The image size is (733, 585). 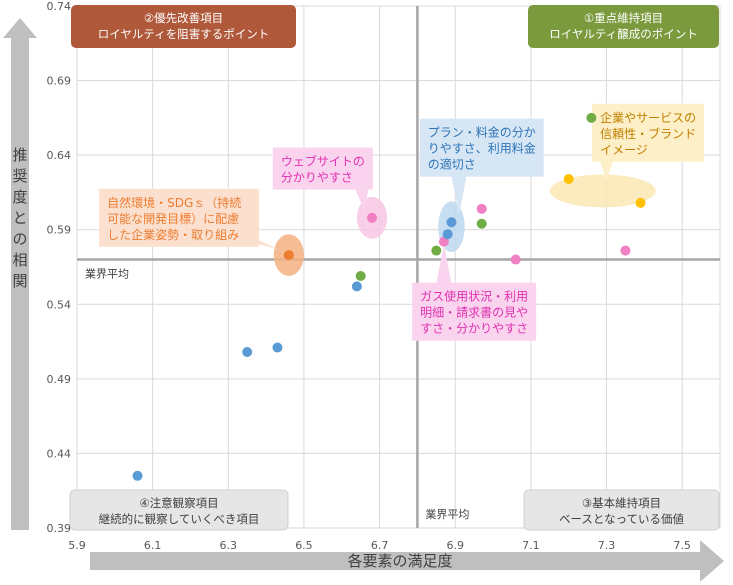 I want to click on x-tick-label: 6.5, so click(x=304, y=545).